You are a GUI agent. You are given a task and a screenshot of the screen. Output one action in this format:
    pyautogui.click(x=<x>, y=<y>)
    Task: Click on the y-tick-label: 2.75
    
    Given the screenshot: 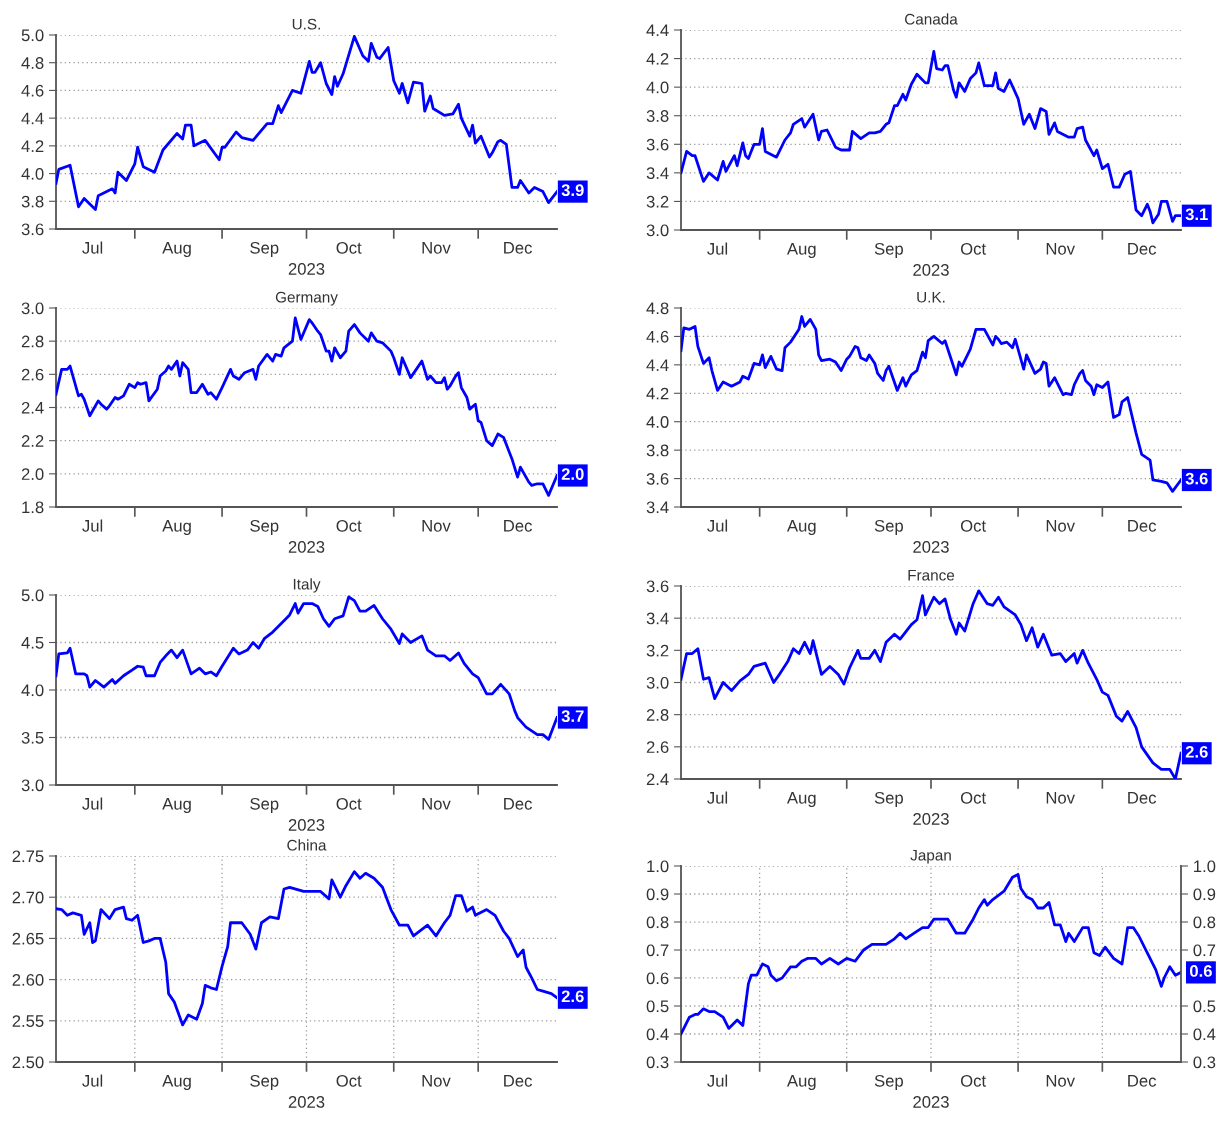 What is the action you would take?
    pyautogui.click(x=28, y=856)
    